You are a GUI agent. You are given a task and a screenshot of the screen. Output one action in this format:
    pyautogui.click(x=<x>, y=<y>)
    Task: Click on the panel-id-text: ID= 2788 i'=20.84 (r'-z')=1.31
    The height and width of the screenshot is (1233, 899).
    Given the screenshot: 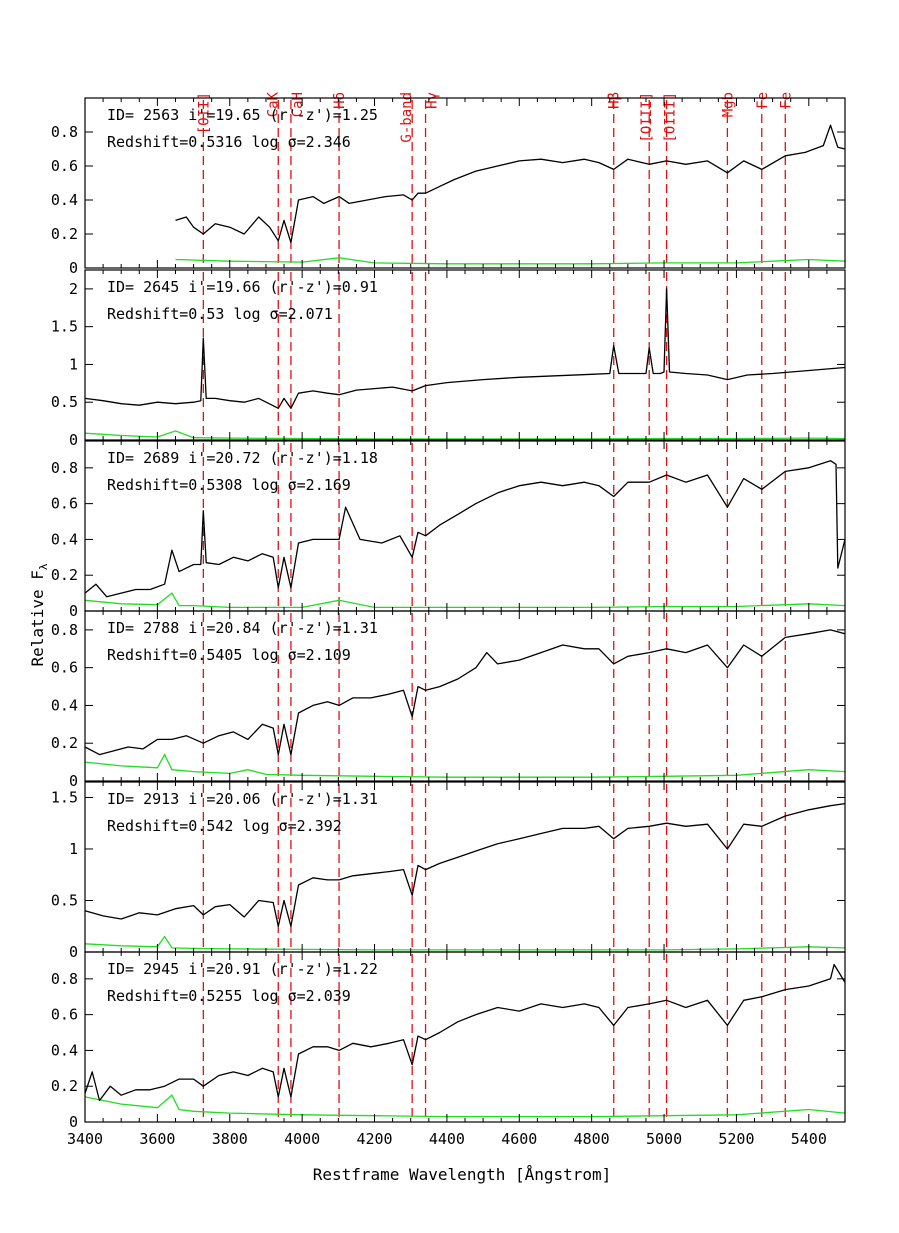 What is the action you would take?
    pyautogui.click(x=242, y=628)
    